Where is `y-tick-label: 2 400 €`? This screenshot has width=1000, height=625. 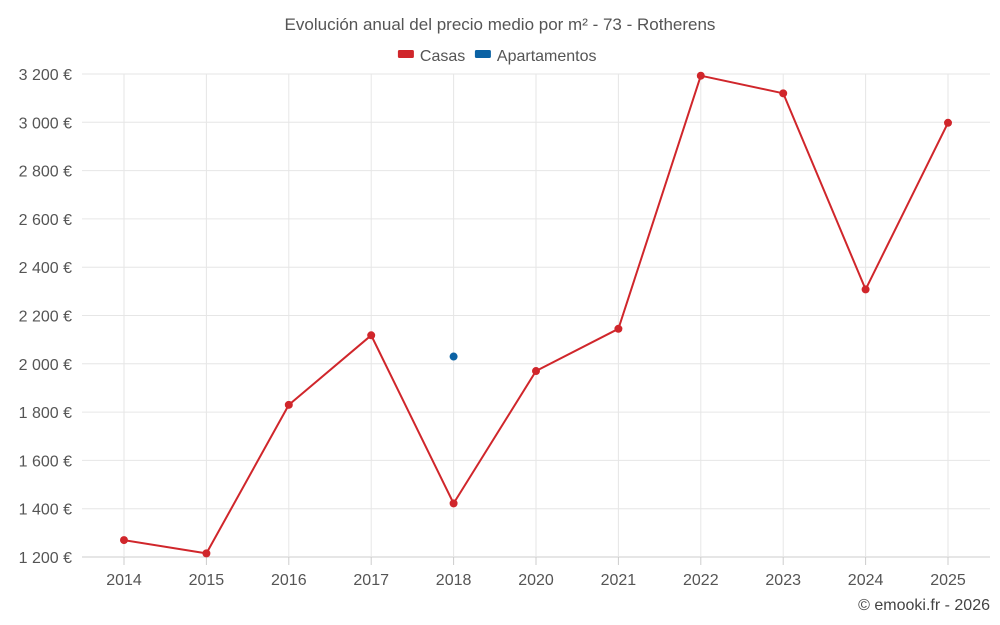
y-tick-label: 2 400 € is located at coordinates (45, 268).